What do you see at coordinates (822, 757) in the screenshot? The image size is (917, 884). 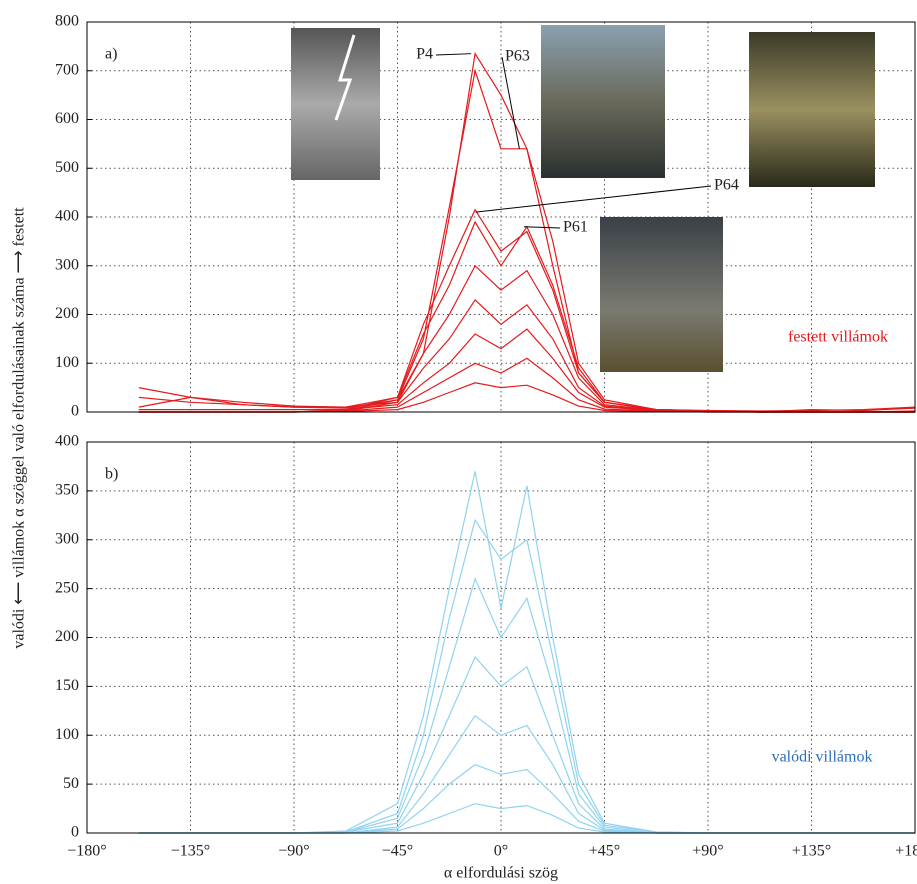 I see `series-annotation: valódi villámok` at bounding box center [822, 757].